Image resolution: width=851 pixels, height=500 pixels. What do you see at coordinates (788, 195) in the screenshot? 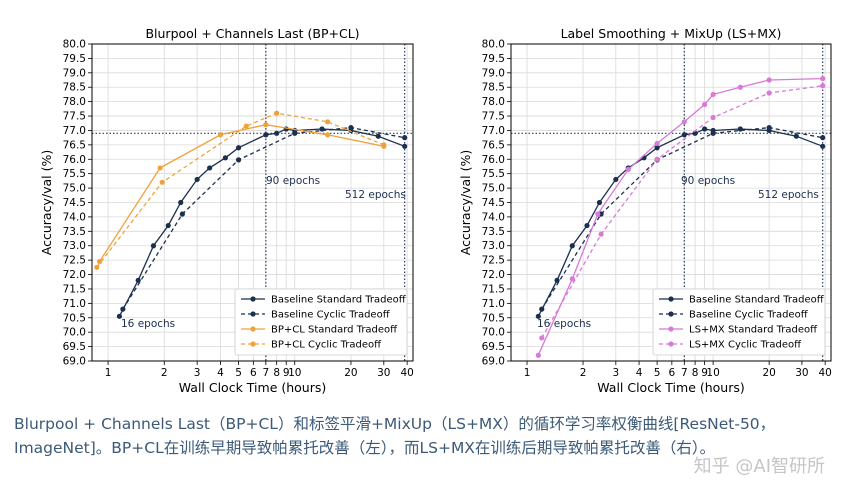
I see `annotation: 512 epochs` at bounding box center [788, 195].